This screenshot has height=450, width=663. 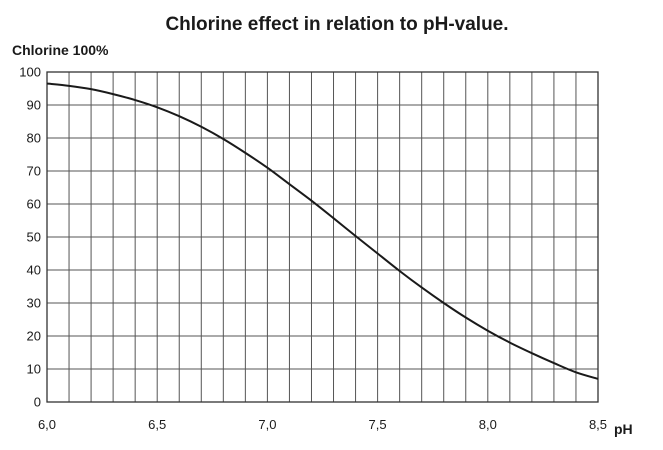 What do you see at coordinates (336, 24) in the screenshot?
I see `chart-title: Chlorine effect in relation to pH-value.` at bounding box center [336, 24].